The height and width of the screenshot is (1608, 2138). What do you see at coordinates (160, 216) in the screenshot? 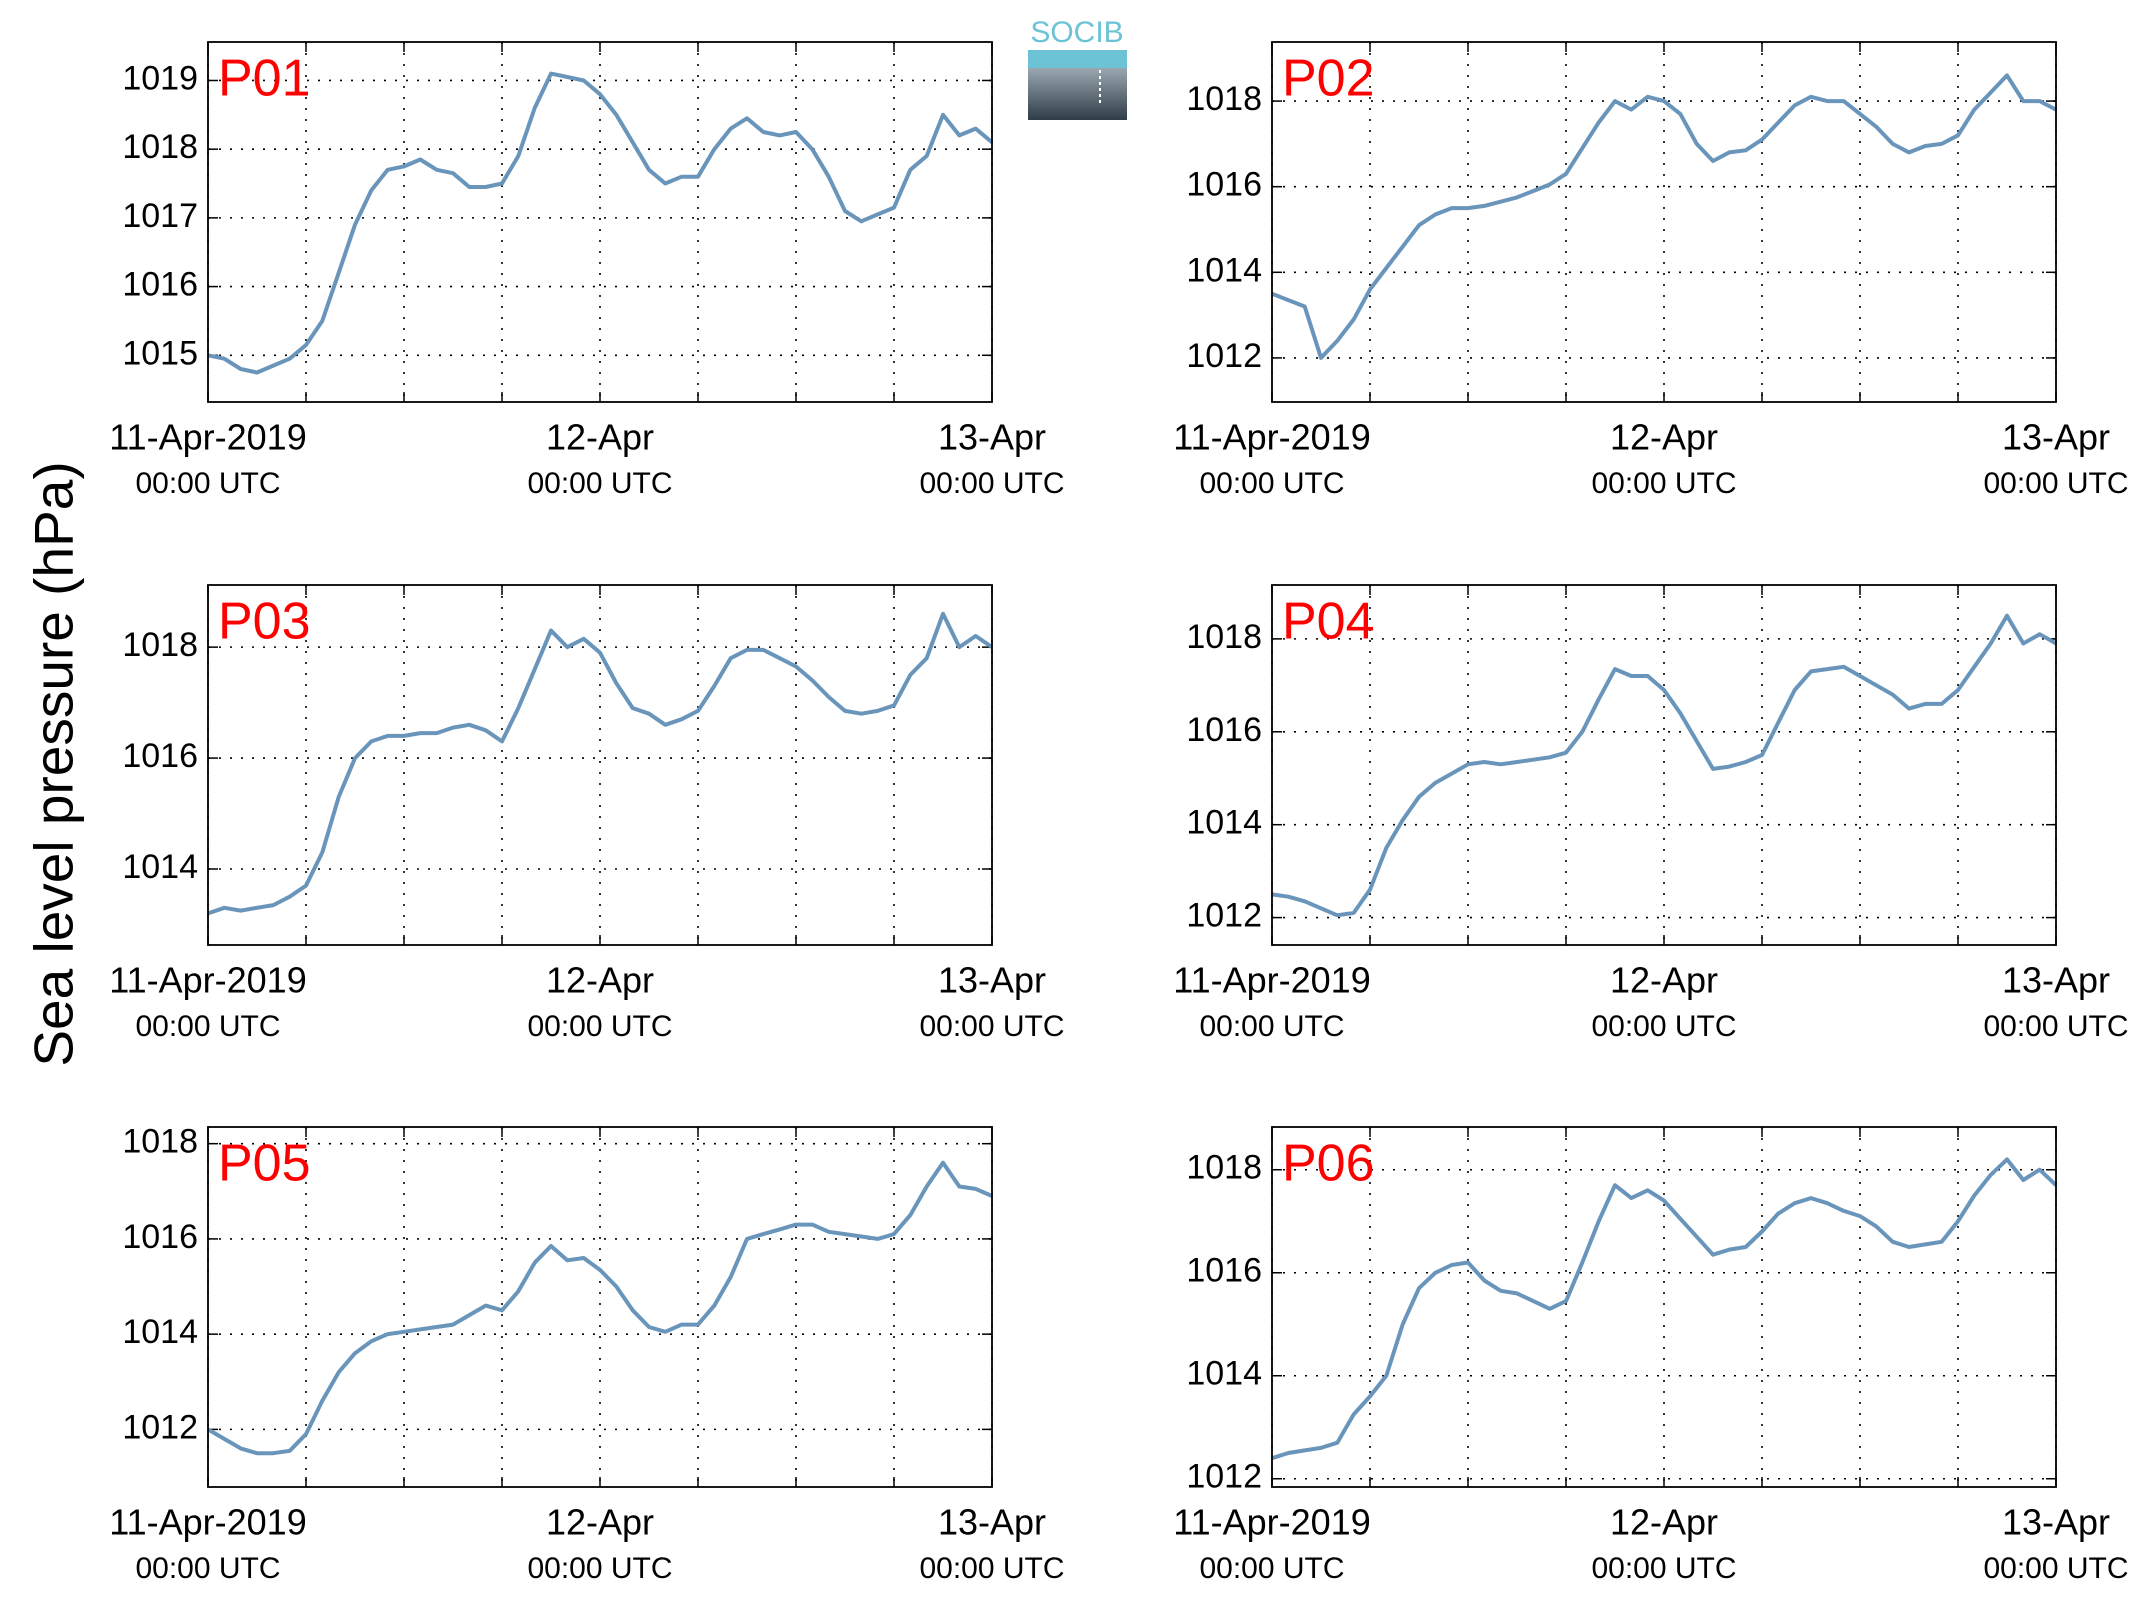
I see `y-tick-label: 1017` at bounding box center [160, 216].